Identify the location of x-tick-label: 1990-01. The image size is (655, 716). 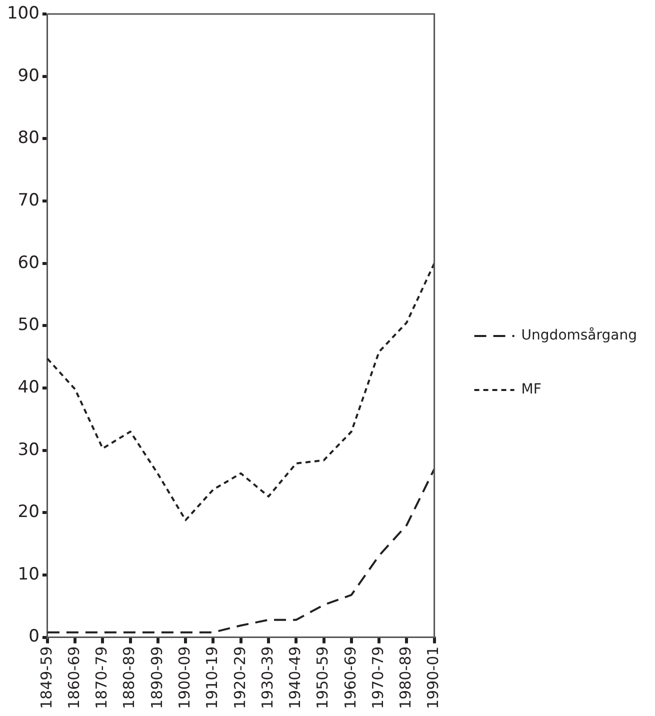
(433, 678).